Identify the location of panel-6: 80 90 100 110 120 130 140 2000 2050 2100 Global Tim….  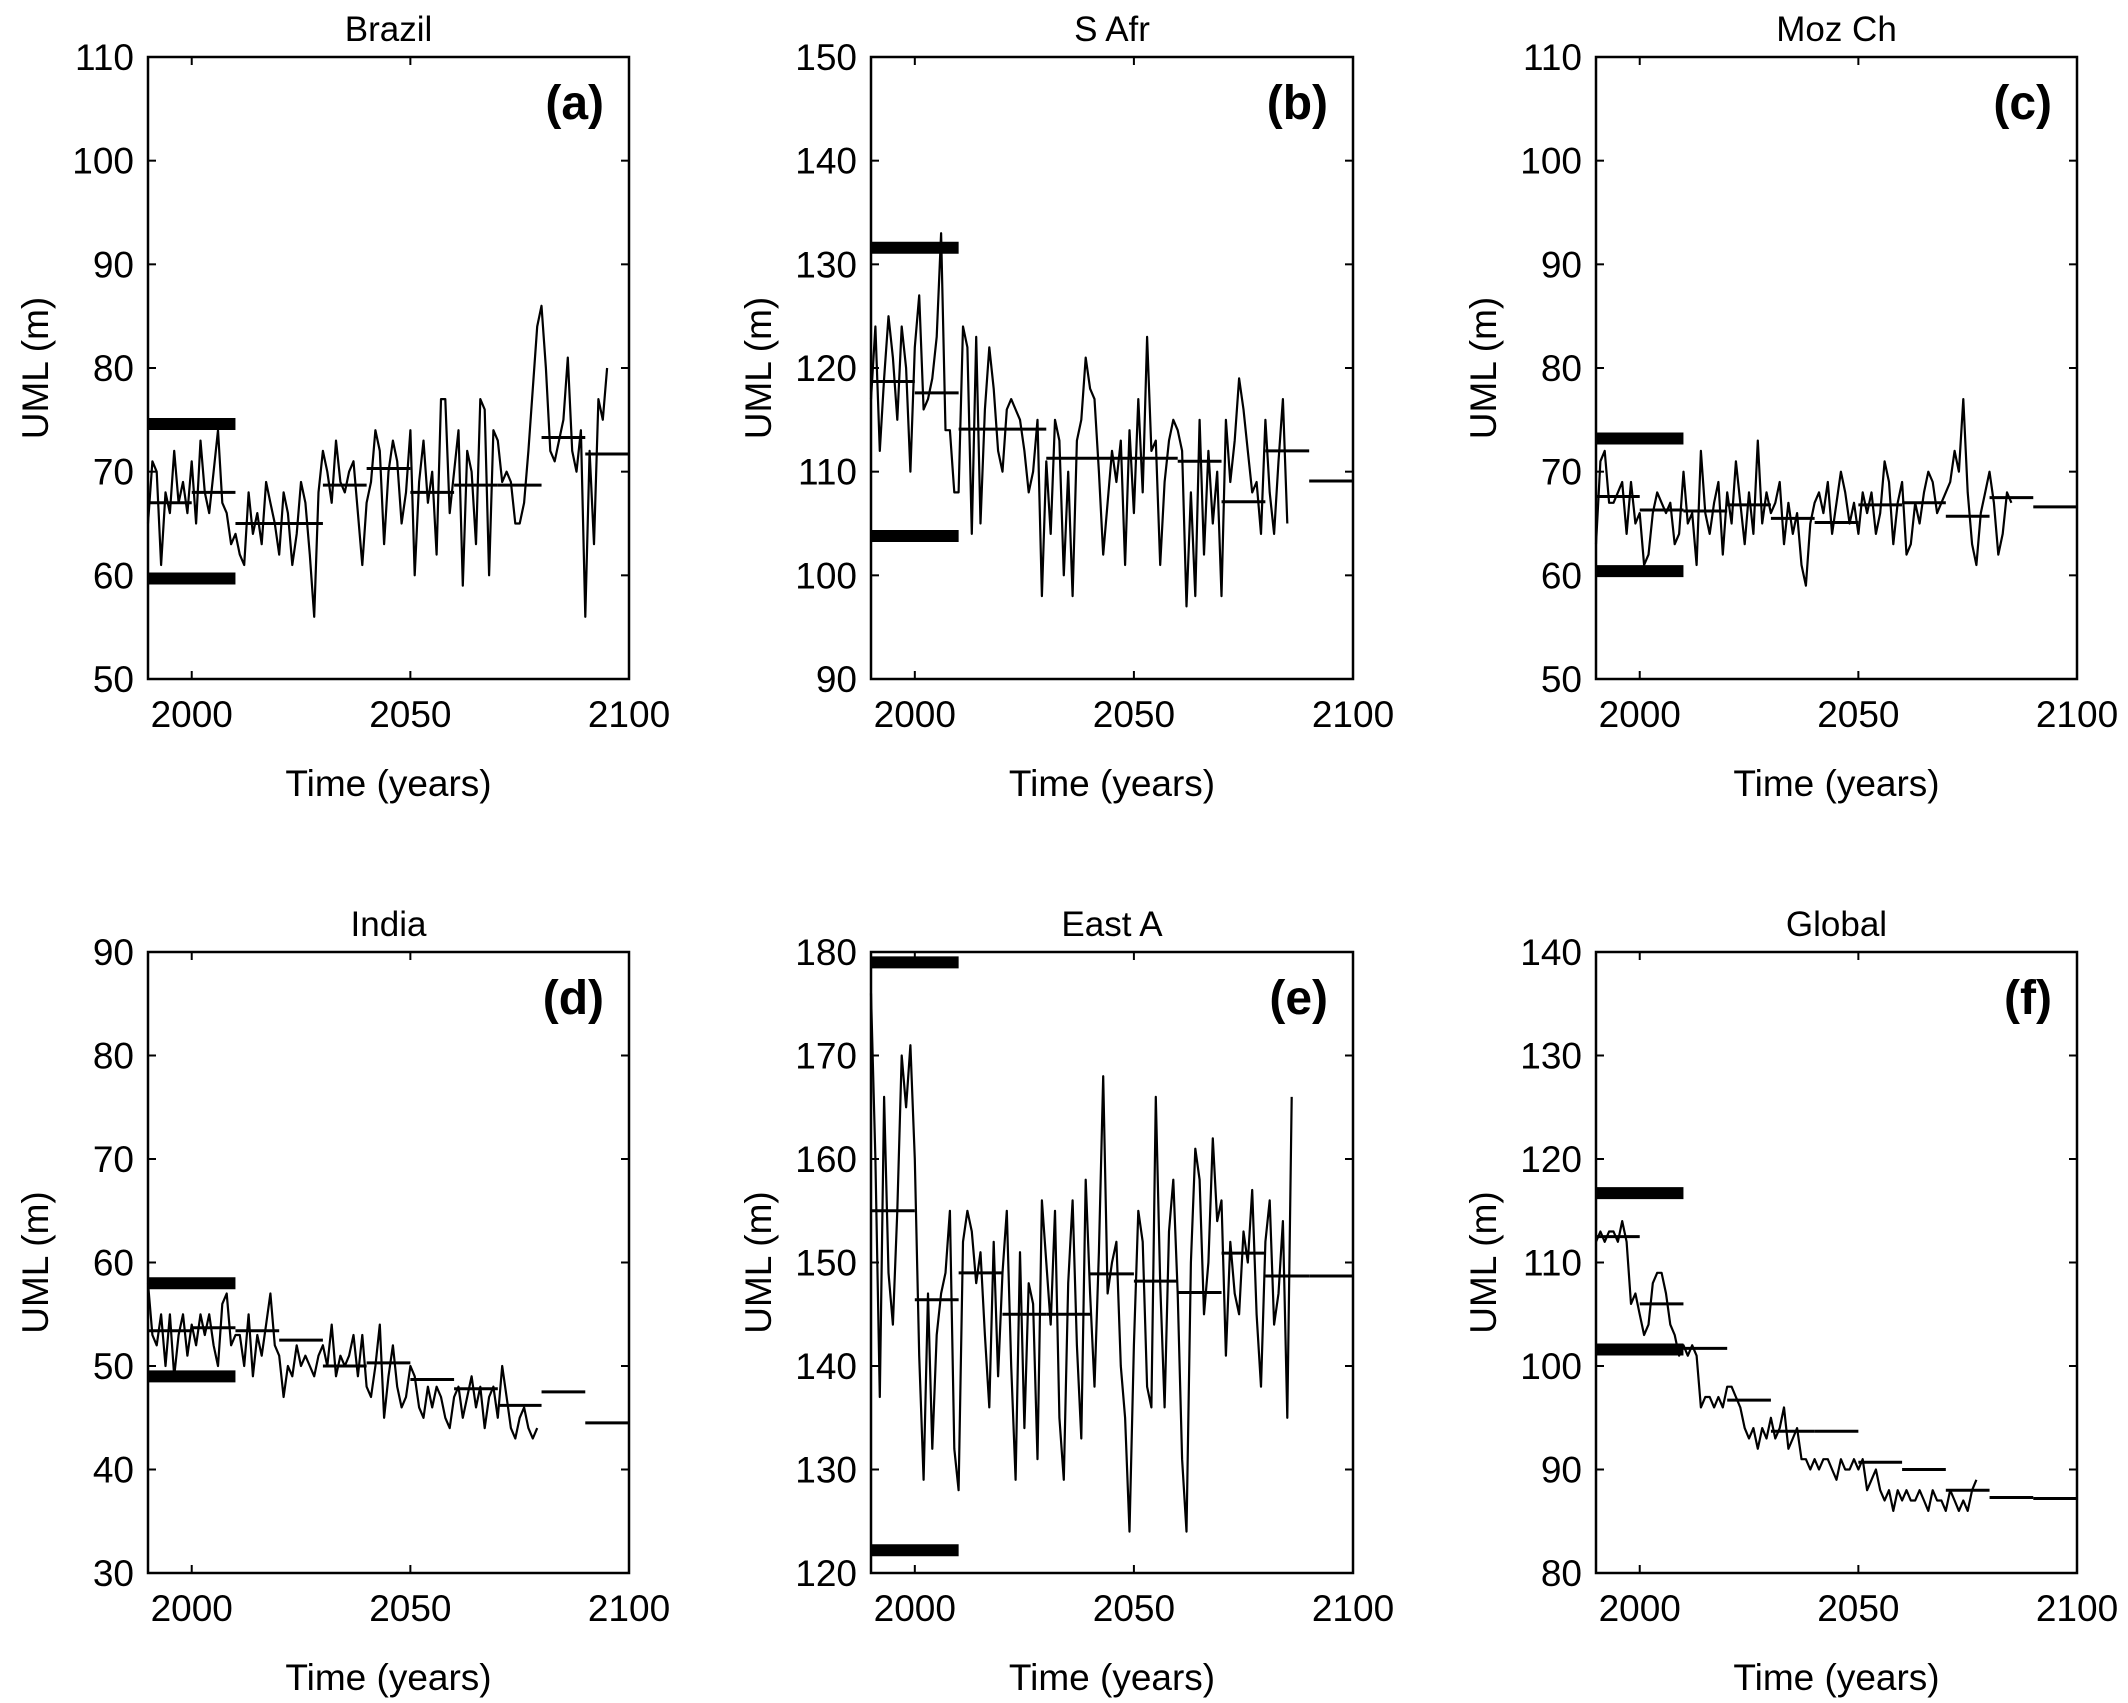
(1790, 1301).